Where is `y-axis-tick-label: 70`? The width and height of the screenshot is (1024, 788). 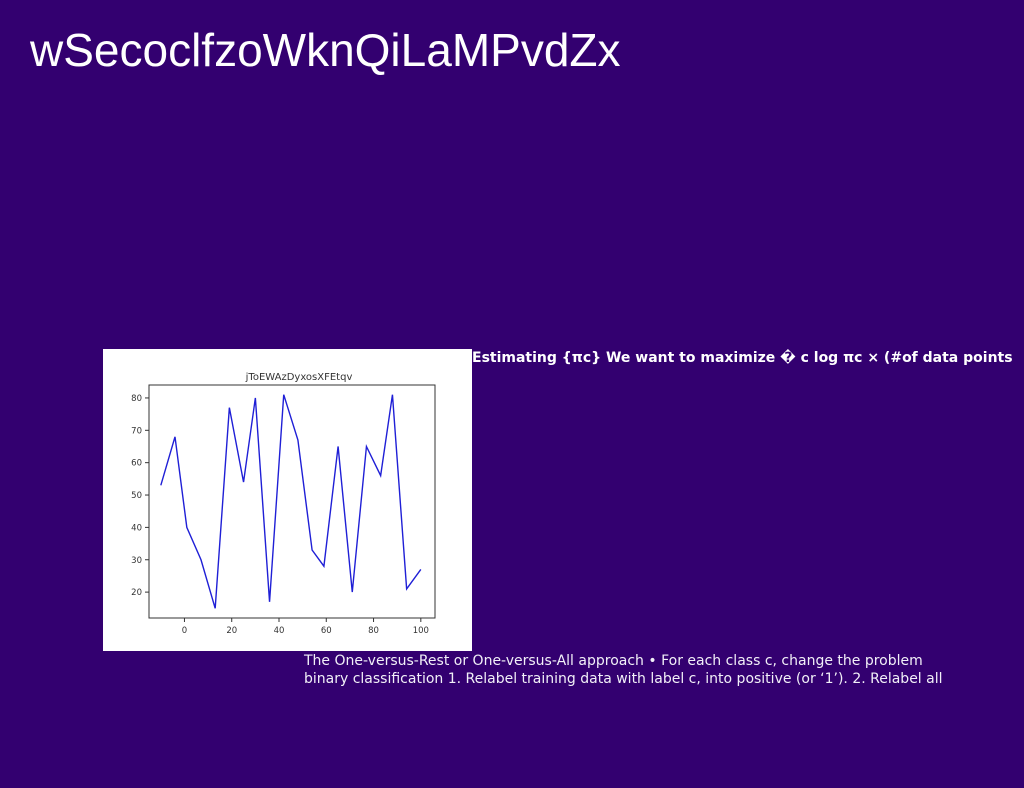
y-axis-tick-label: 70 is located at coordinates (136, 431).